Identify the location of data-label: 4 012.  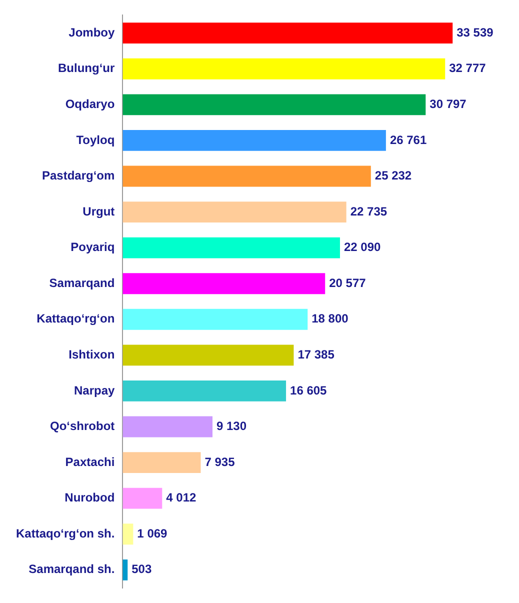
(181, 497).